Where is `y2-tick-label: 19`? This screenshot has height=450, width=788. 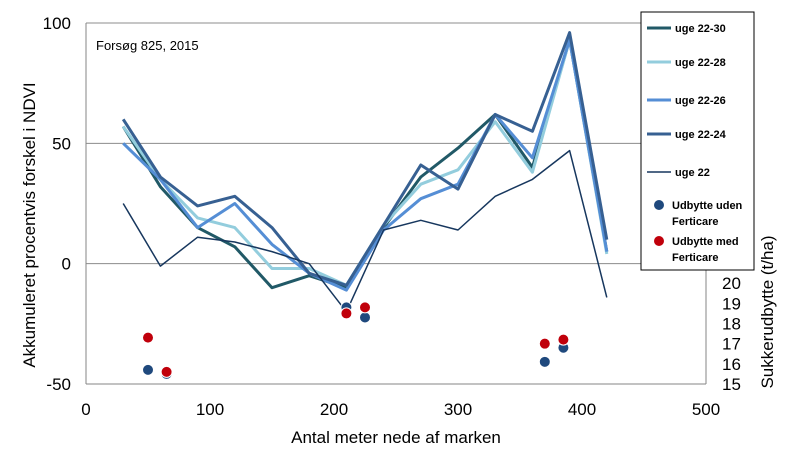
y2-tick-label: 19 is located at coordinates (731, 303).